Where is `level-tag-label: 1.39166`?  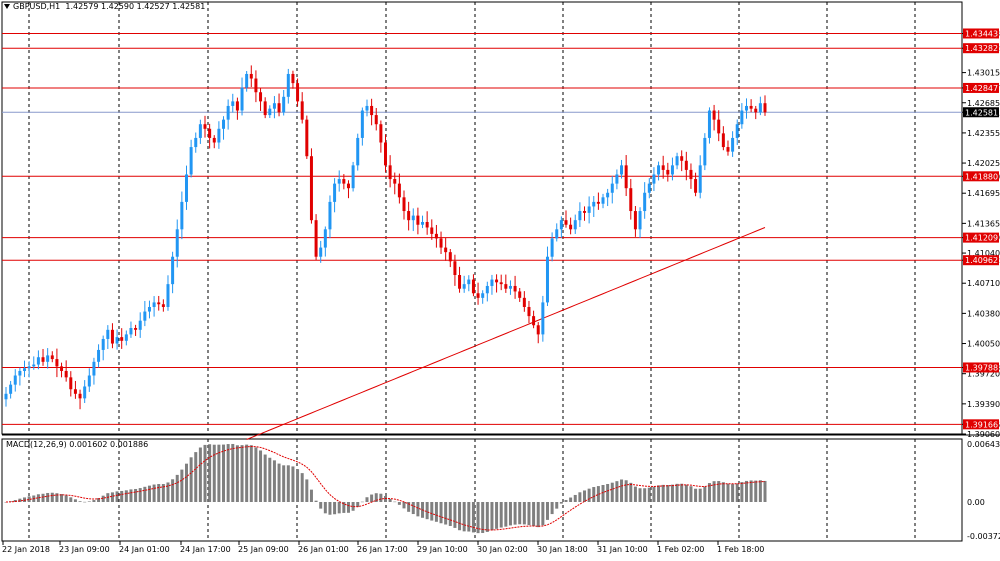
level-tag-label: 1.39166 is located at coordinates (981, 424).